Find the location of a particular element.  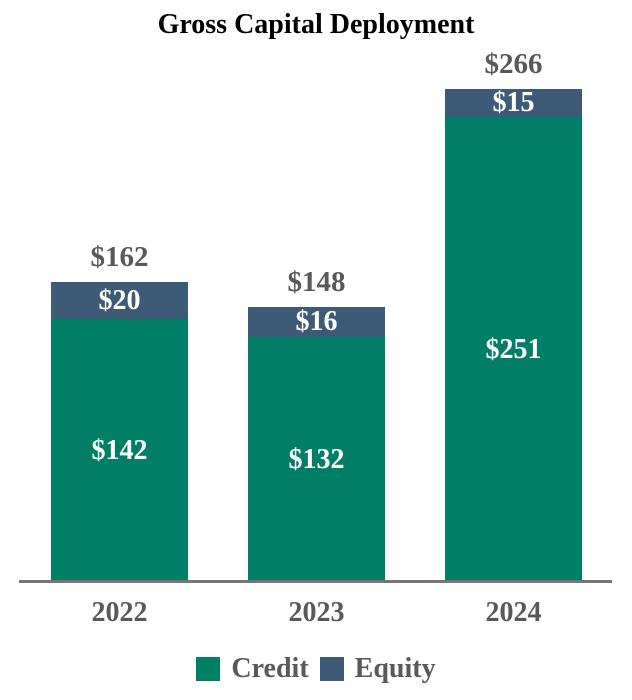

x-axis-label-2023: 2023 is located at coordinates (316, 612).